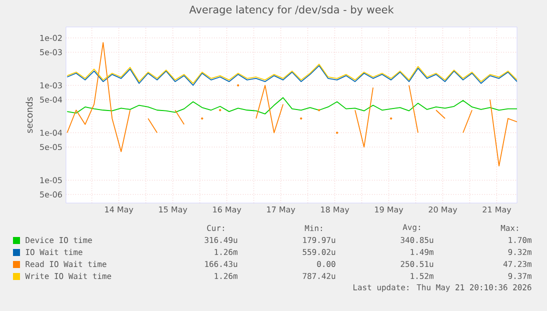 The image size is (547, 311). What do you see at coordinates (292, 105) in the screenshot?
I see `line-series` at bounding box center [292, 105].